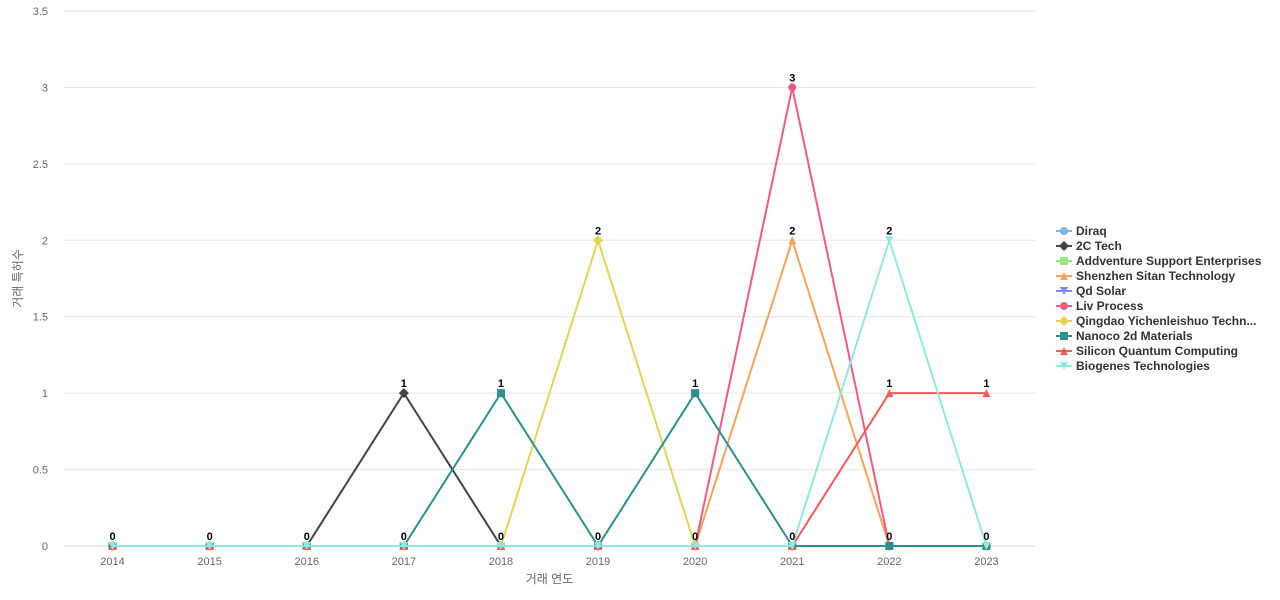 The width and height of the screenshot is (1280, 600). I want to click on legend-item: Liv Process, so click(1100, 306).